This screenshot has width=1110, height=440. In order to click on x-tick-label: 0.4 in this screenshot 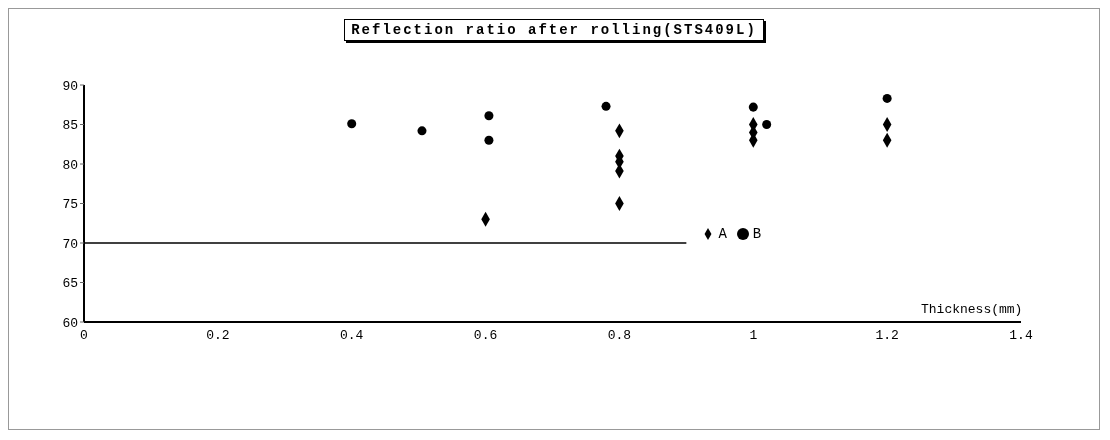, I will do `click(352, 336)`.